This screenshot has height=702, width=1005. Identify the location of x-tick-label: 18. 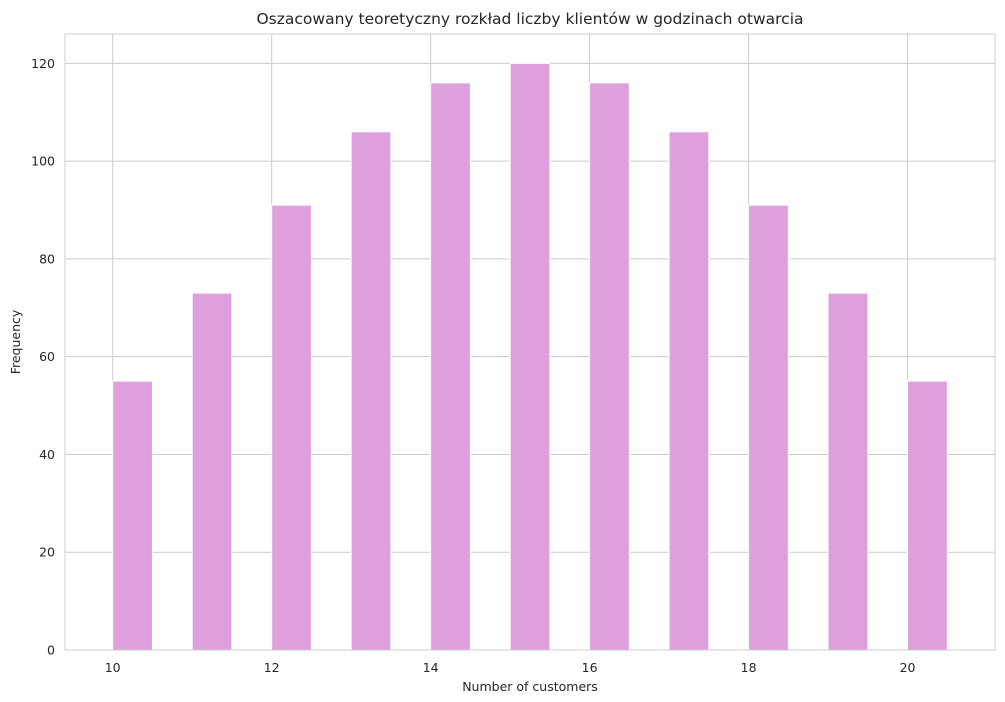
(749, 667).